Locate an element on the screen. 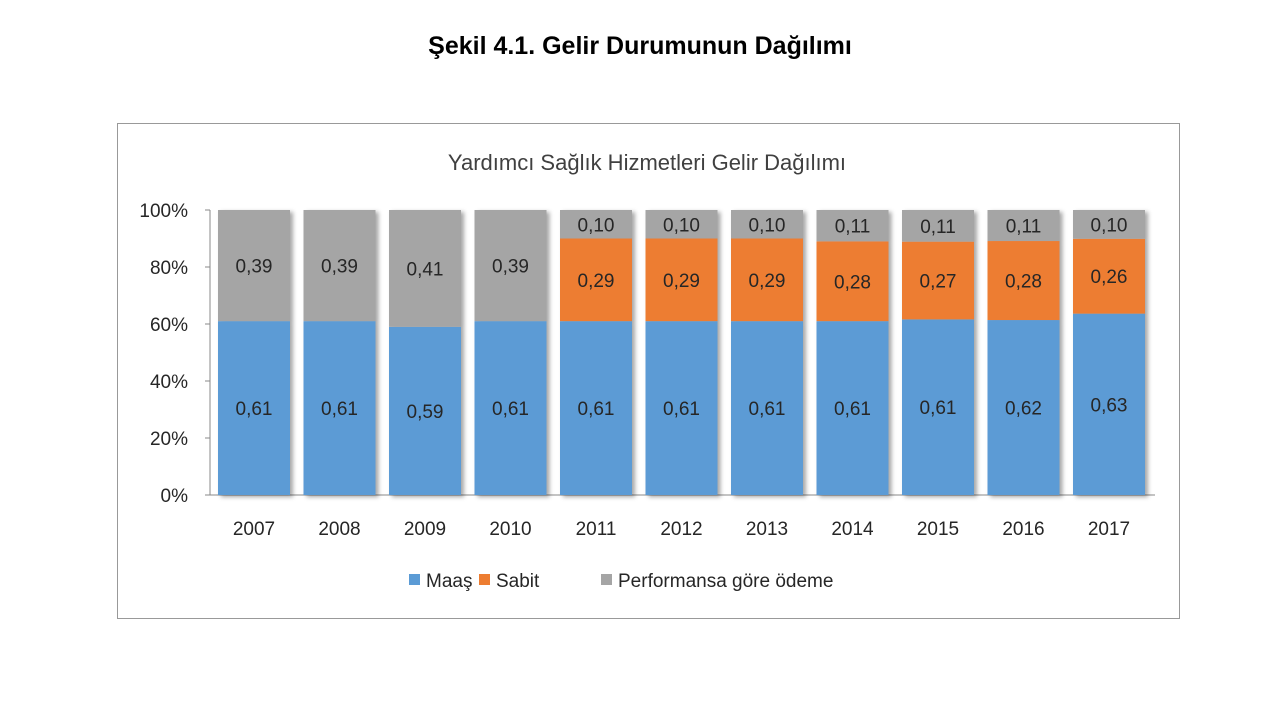  bar-maa--2017 is located at coordinates (1109, 404).